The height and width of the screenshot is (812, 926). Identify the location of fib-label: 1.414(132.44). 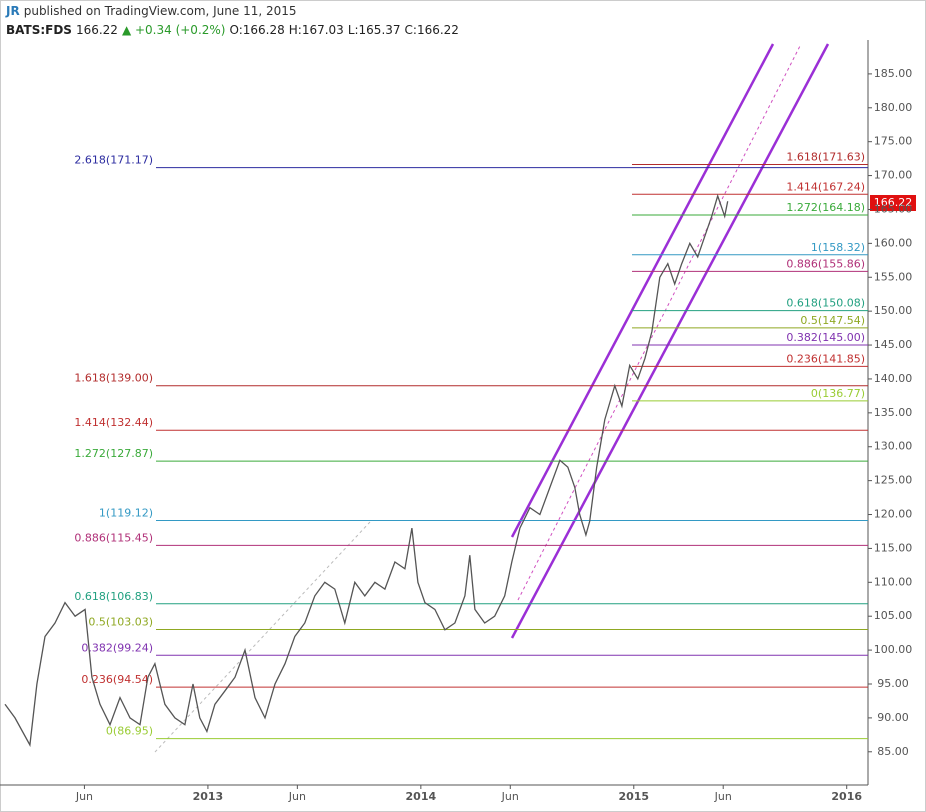
(113, 422).